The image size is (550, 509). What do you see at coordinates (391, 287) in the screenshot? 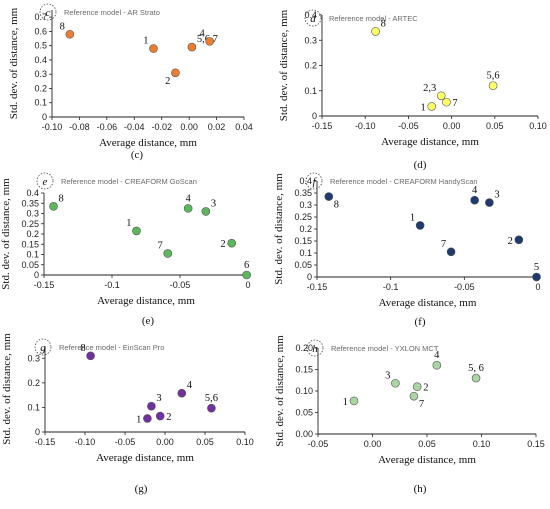
I see `panel-f-x-tick-label: -0.1` at bounding box center [391, 287].